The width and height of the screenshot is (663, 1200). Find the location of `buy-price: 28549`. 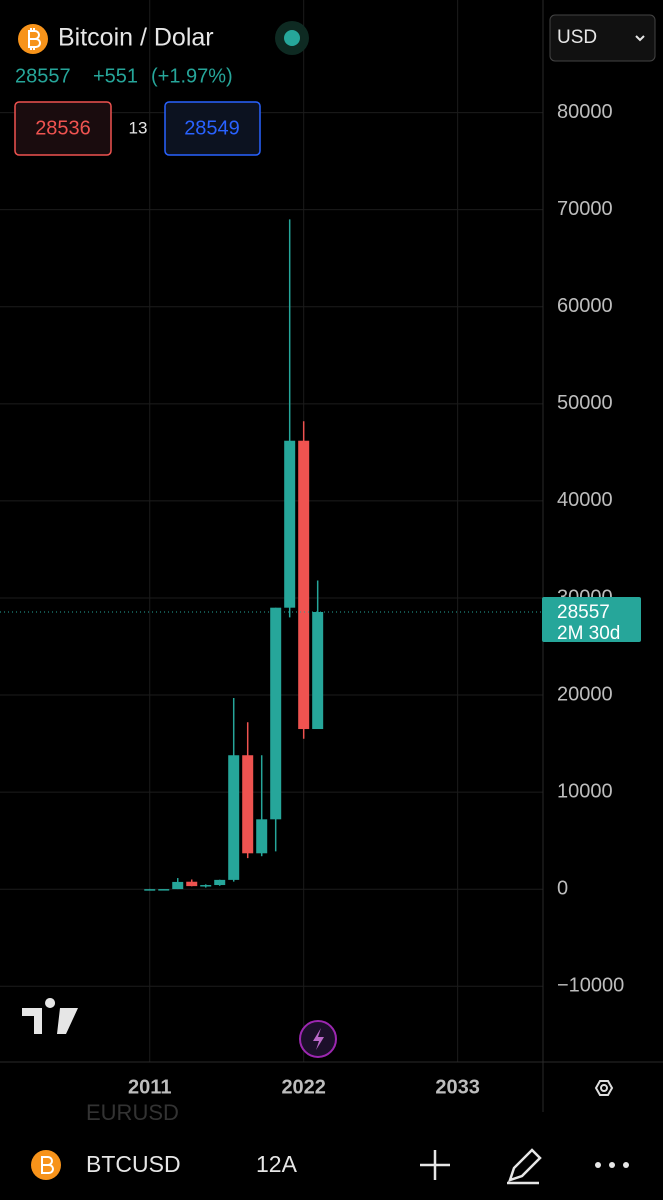

buy-price: 28549 is located at coordinates (212, 128).